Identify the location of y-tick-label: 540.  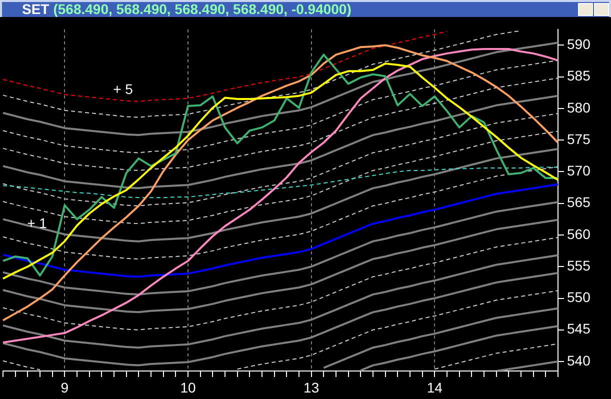
(579, 360).